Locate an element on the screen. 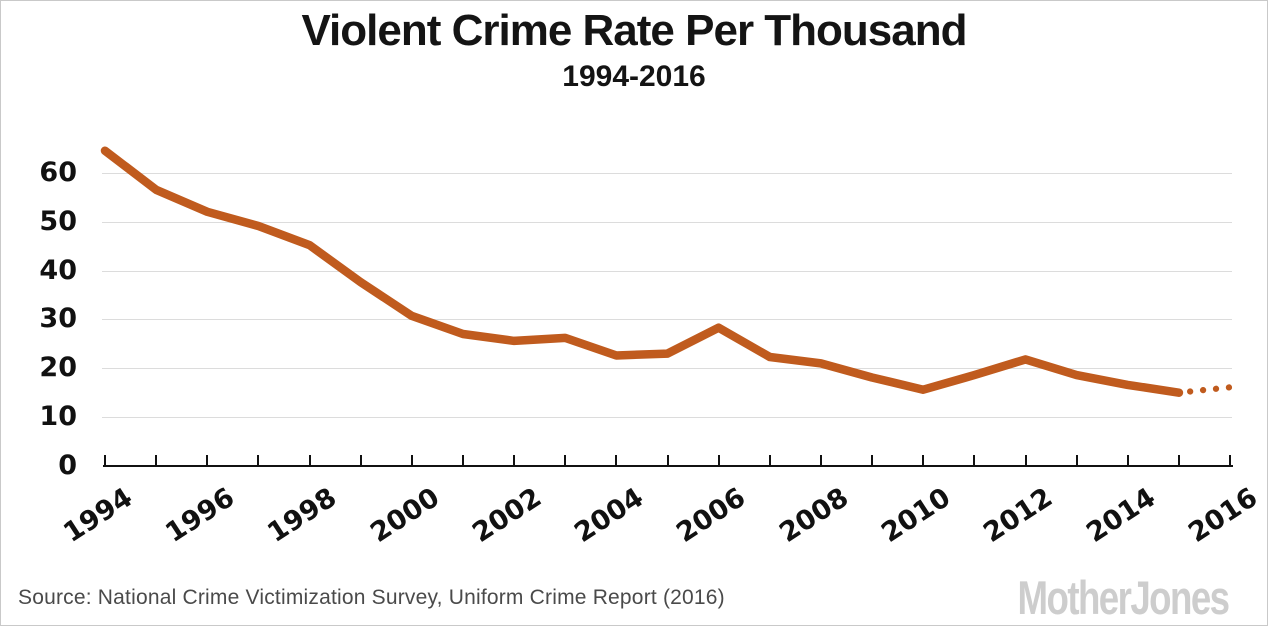  x-tick-1999 is located at coordinates (360, 460).